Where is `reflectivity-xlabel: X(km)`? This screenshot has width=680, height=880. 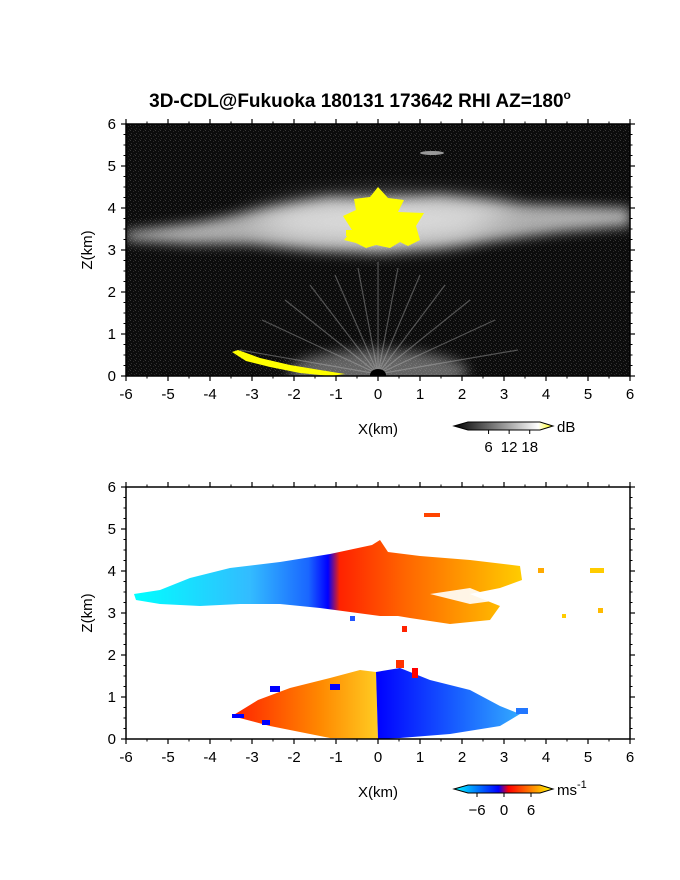
reflectivity-xlabel: X(km) is located at coordinates (378, 429).